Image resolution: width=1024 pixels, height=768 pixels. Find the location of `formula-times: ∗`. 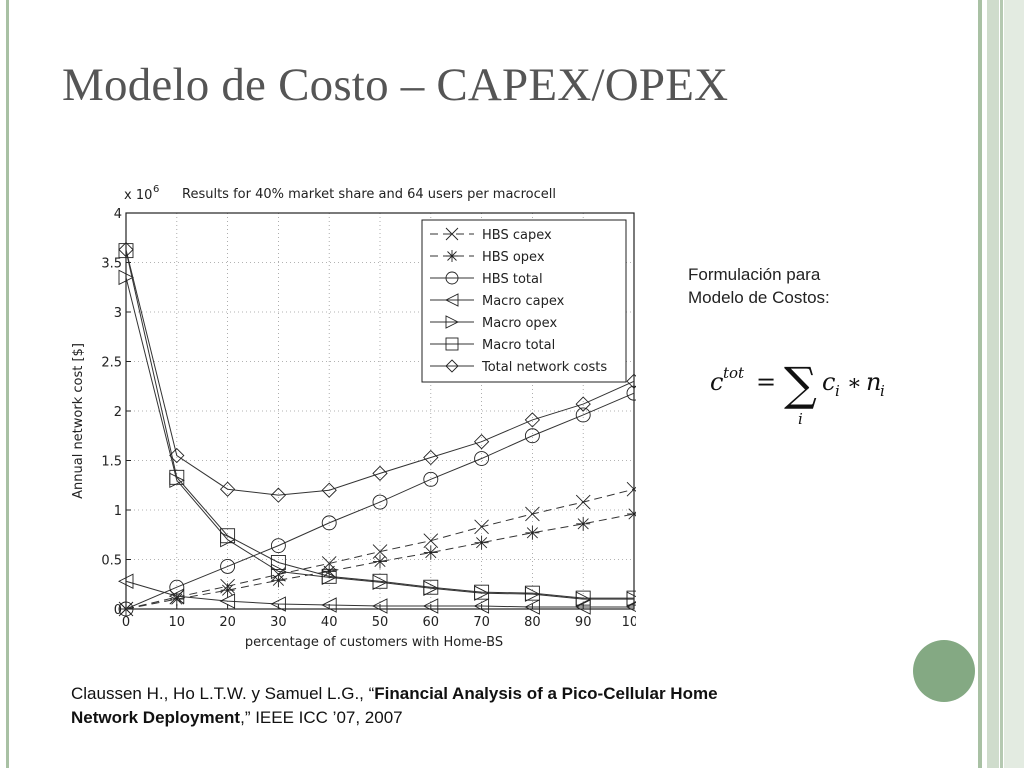

formula-times: ∗ is located at coordinates (854, 383).